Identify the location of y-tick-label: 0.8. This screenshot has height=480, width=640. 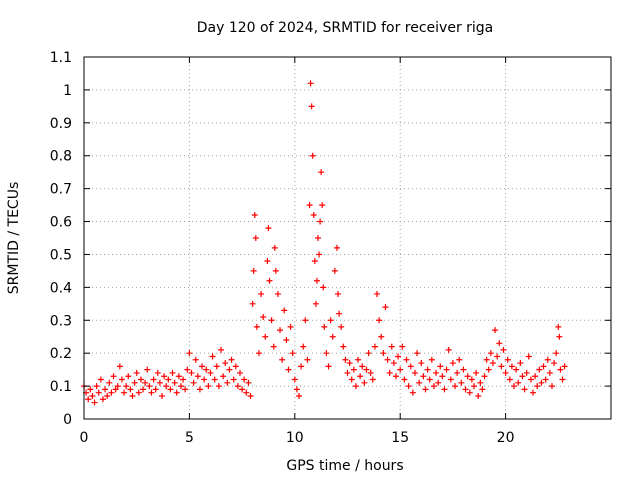
(61, 157).